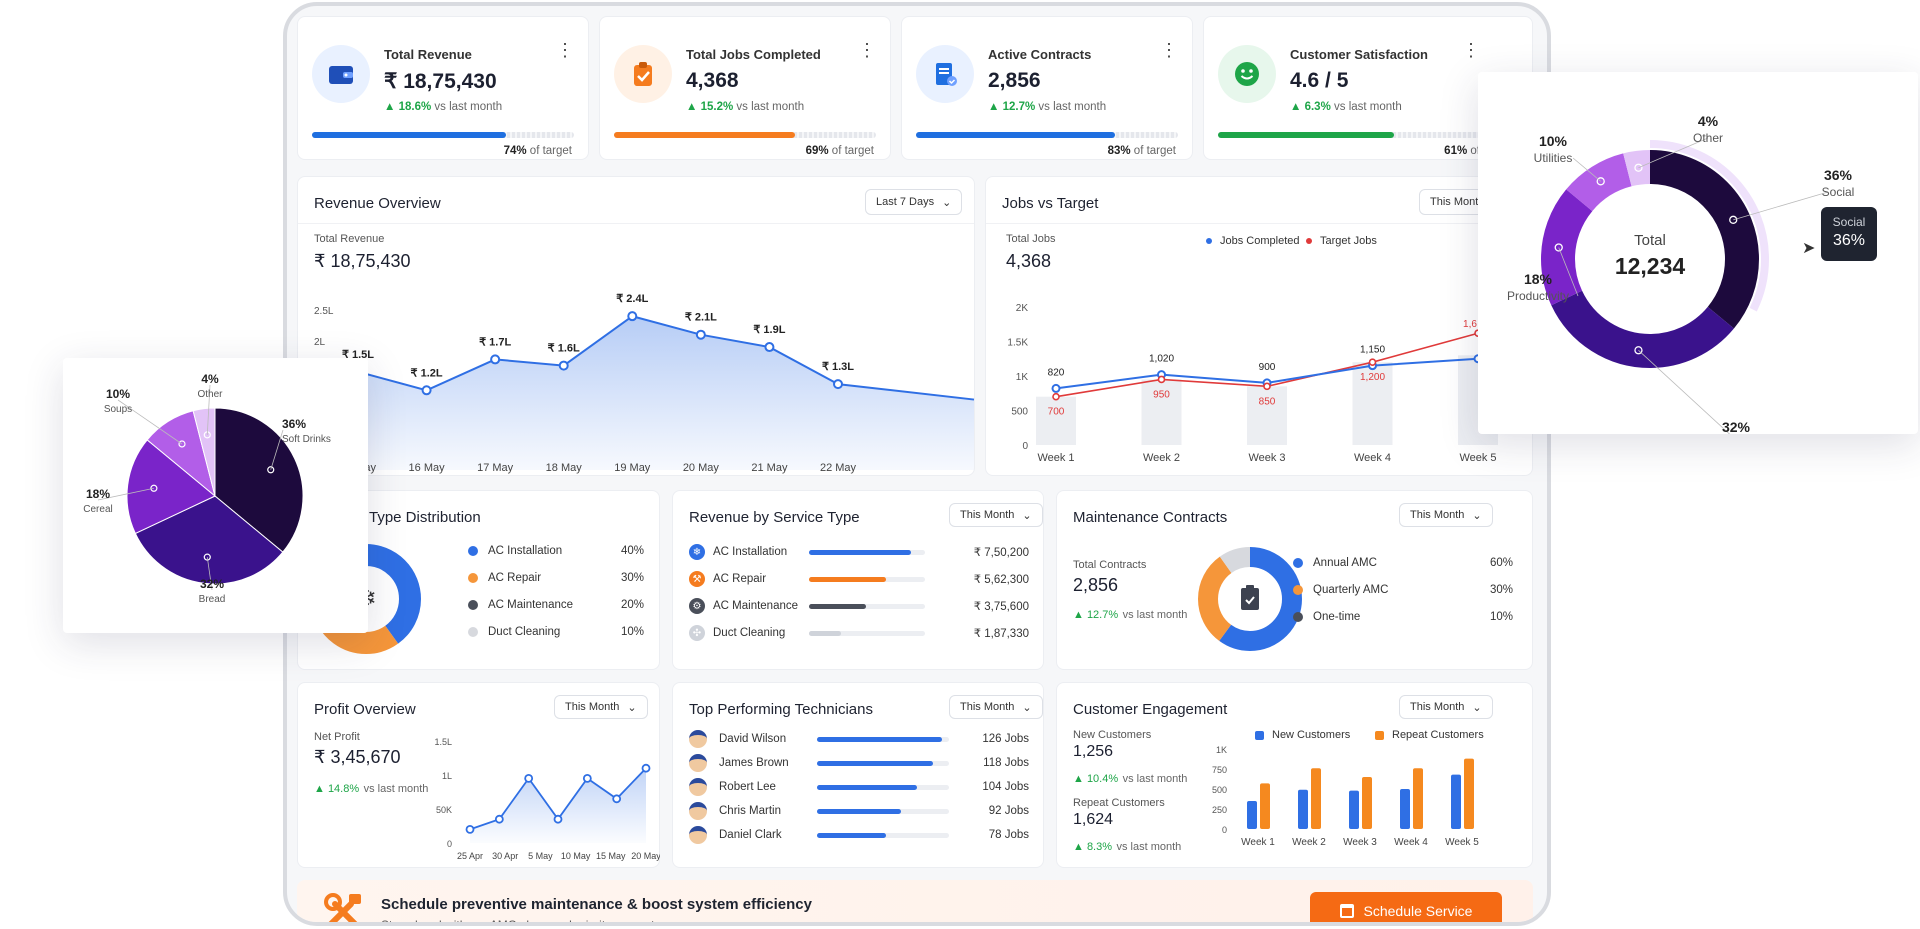 This screenshot has height=929, width=1920. Describe the element at coordinates (632, 468) in the screenshot. I see `x-tick-label: 19 May` at that location.